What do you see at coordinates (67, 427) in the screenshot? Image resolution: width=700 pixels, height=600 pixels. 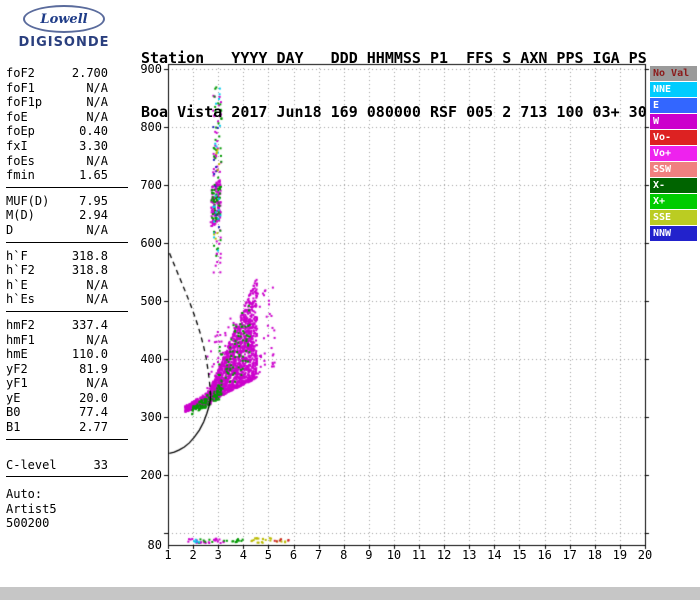 I see `param-row: B1 2.77` at bounding box center [67, 427].